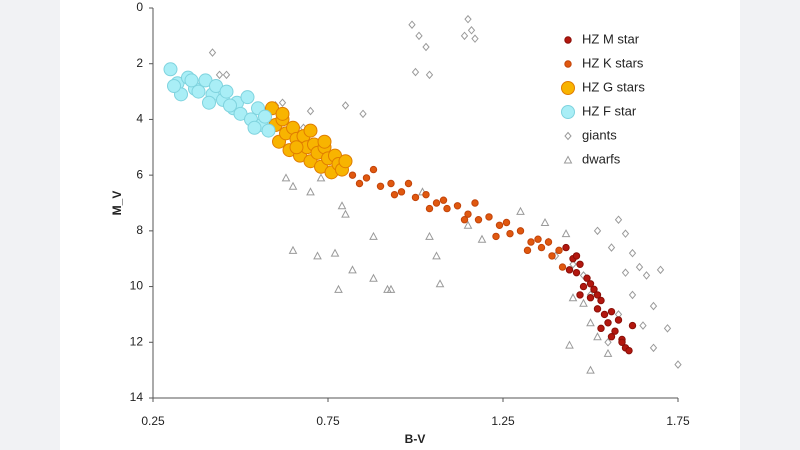  Describe the element at coordinates (139, 7) in the screenshot. I see `y-tick-label: 0` at that location.